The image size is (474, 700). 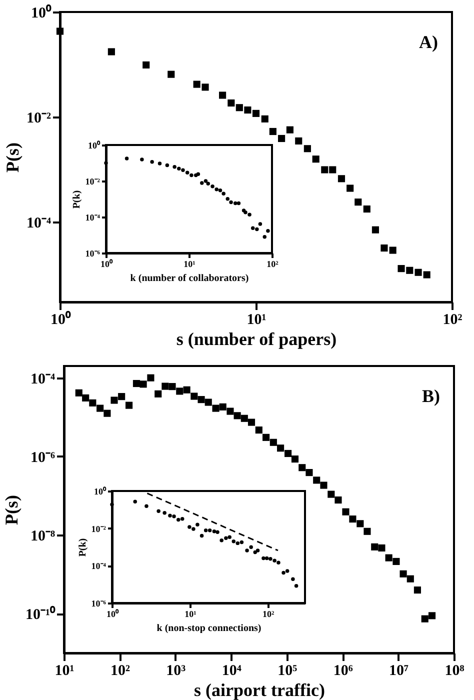 What do you see at coordinates (12, 157) in the screenshot?
I see `y-axis-title: P(s)` at bounding box center [12, 157].